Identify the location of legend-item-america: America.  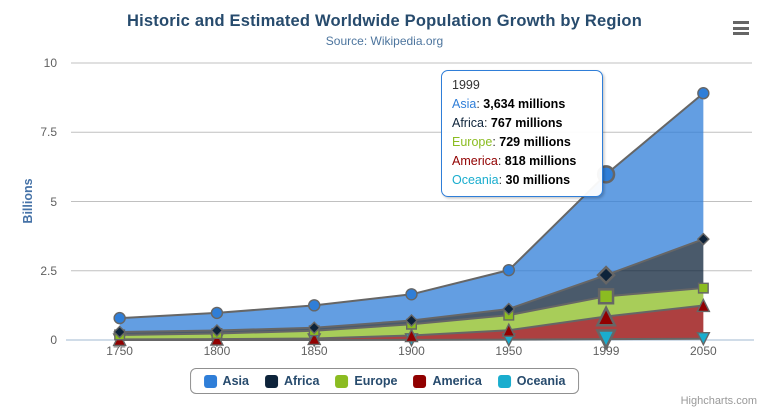
(447, 381).